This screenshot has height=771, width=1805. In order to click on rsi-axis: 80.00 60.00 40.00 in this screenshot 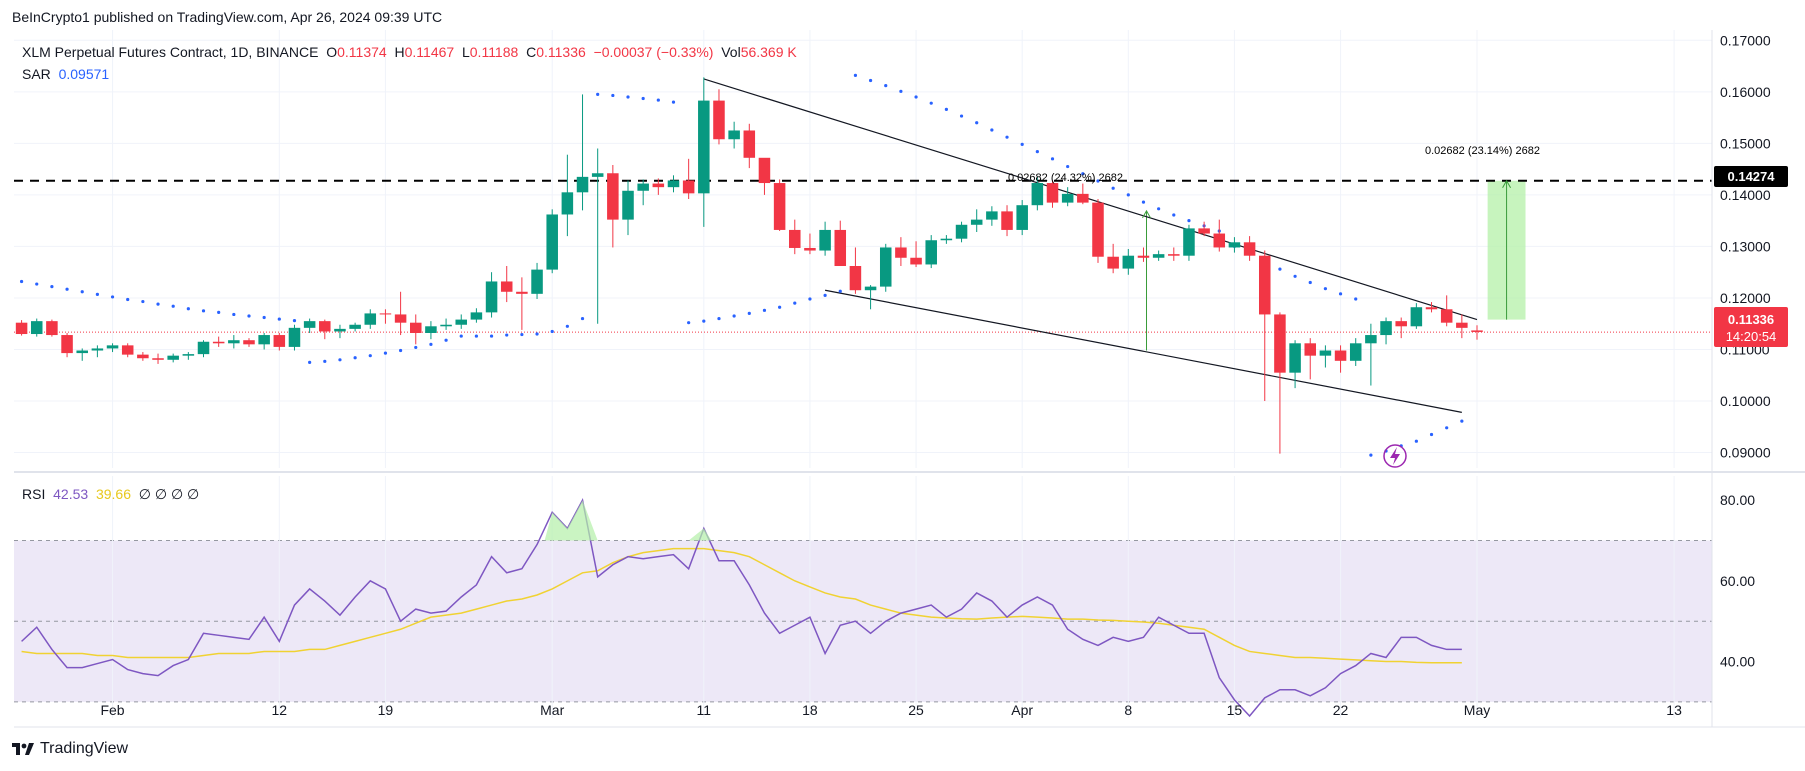, I will do `click(1737, 580)`.